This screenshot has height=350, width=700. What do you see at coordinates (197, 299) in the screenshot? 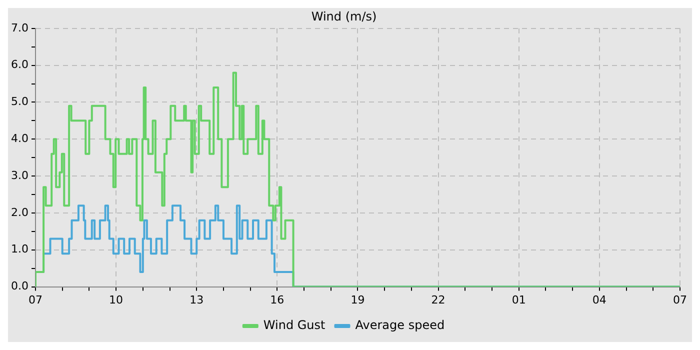
I see `x-tick-label: 13` at bounding box center [197, 299].